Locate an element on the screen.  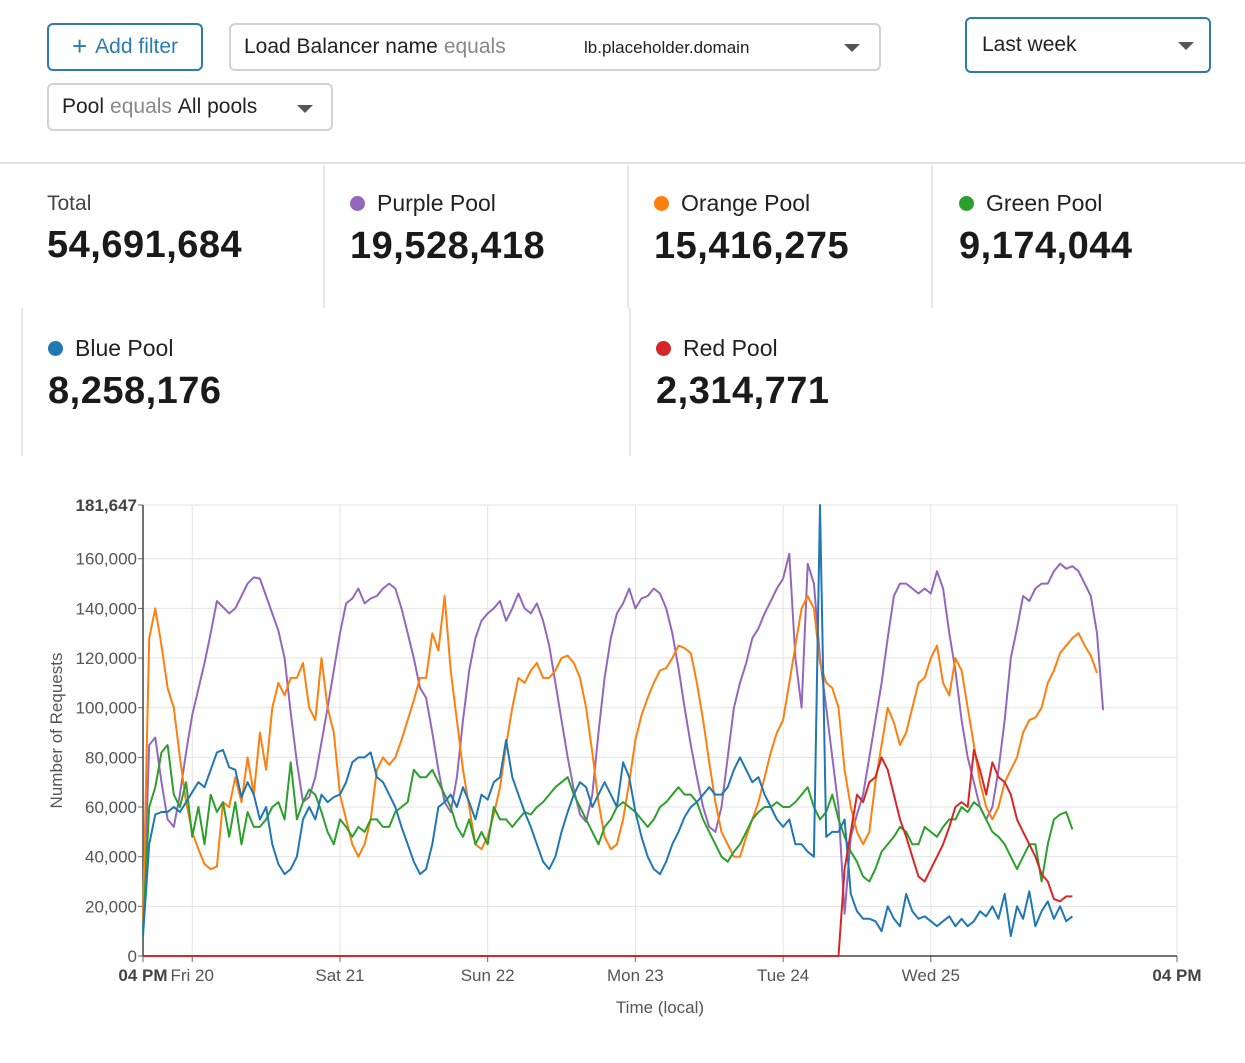
add-filter-label: Add filter is located at coordinates (137, 46).